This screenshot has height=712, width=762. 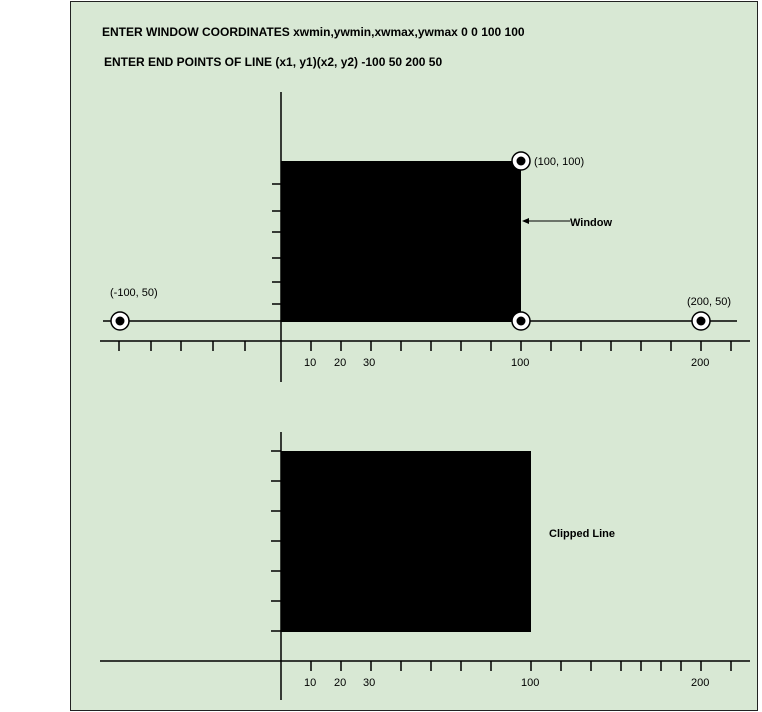 I want to click on bottom-tick-label-200: 200, so click(x=700, y=683).